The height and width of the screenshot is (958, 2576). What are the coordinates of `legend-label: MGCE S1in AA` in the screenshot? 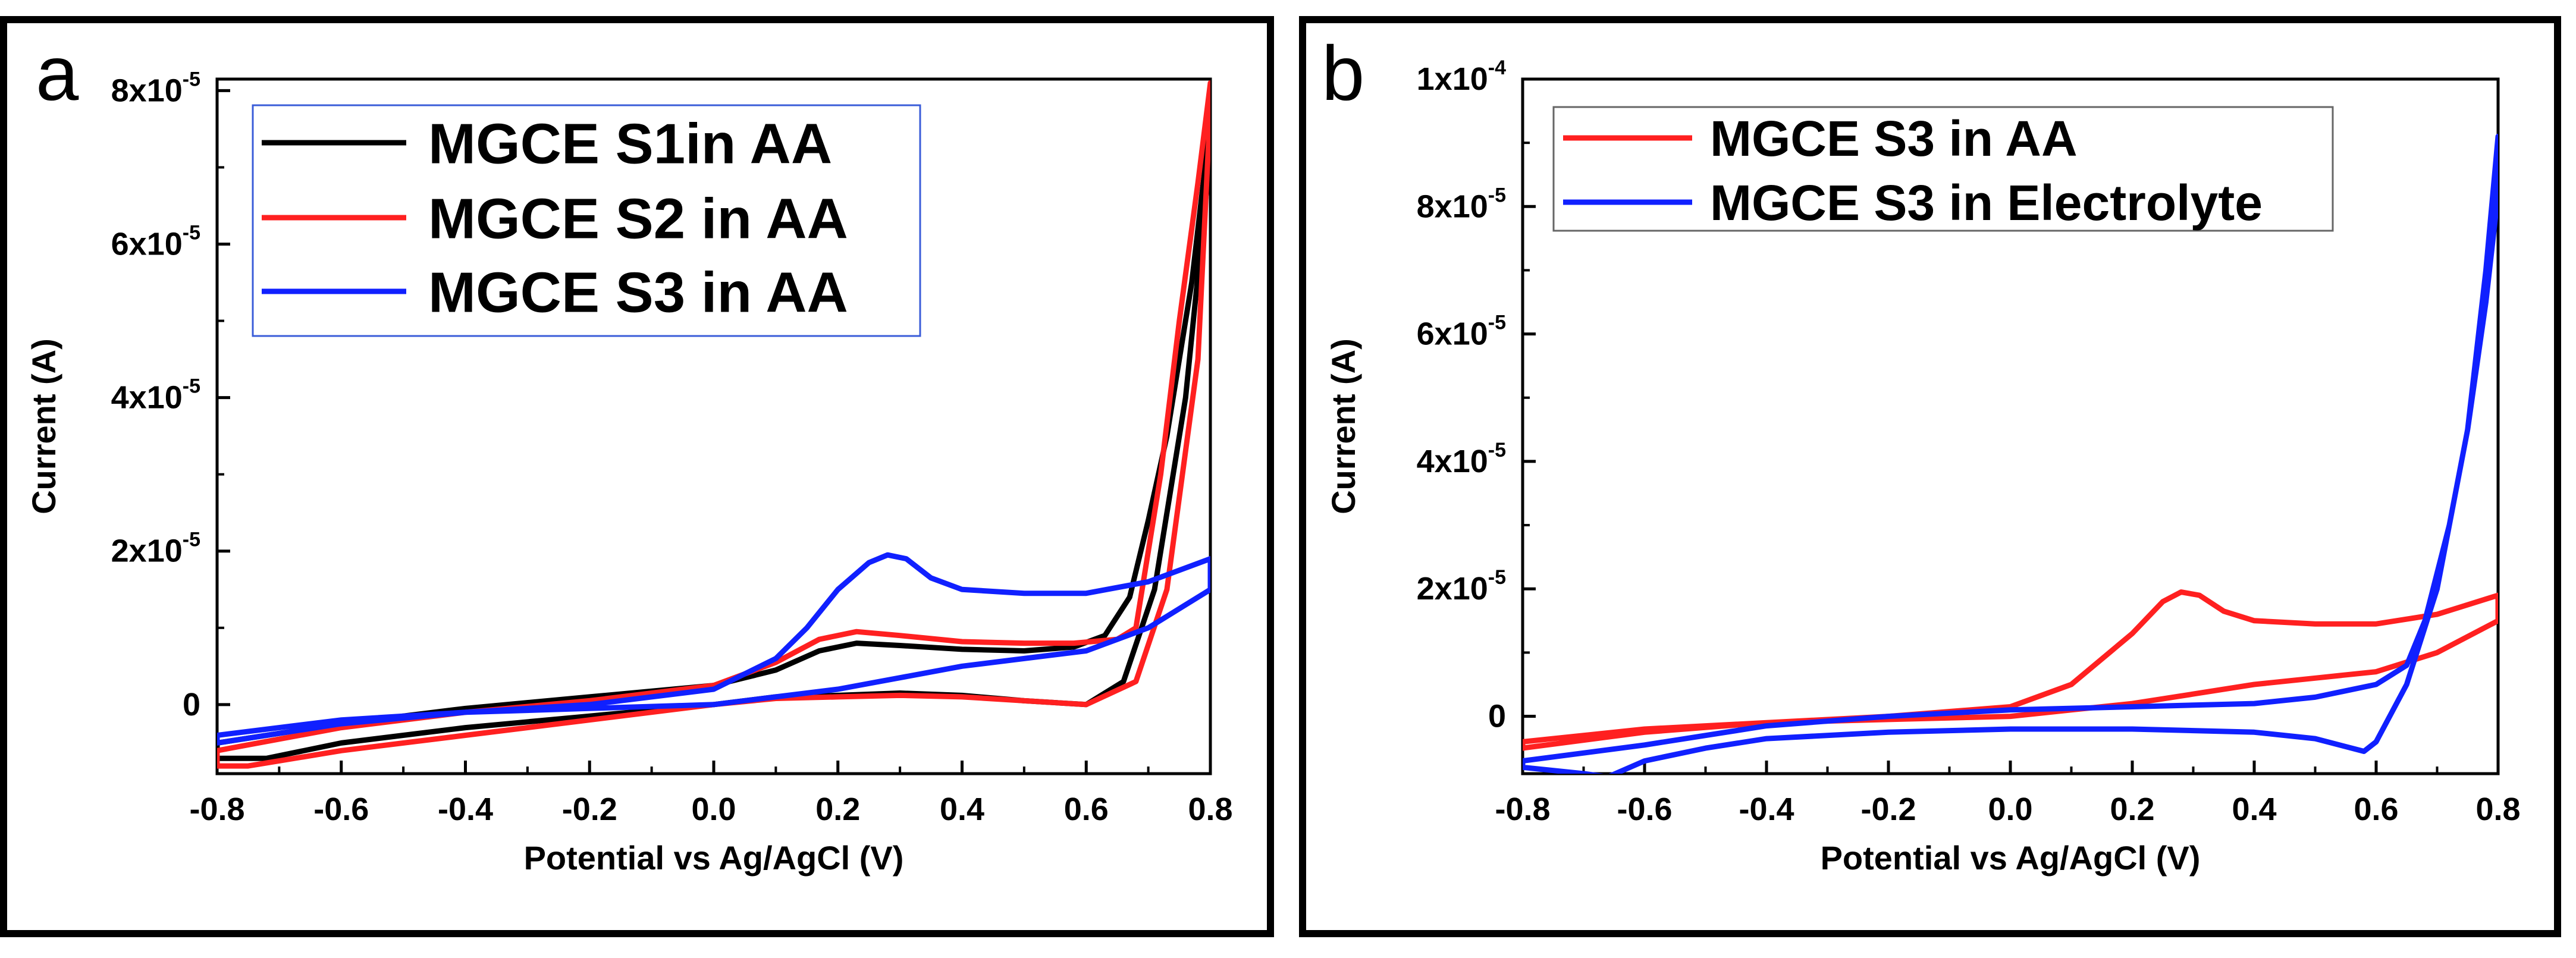 It's located at (630, 144).